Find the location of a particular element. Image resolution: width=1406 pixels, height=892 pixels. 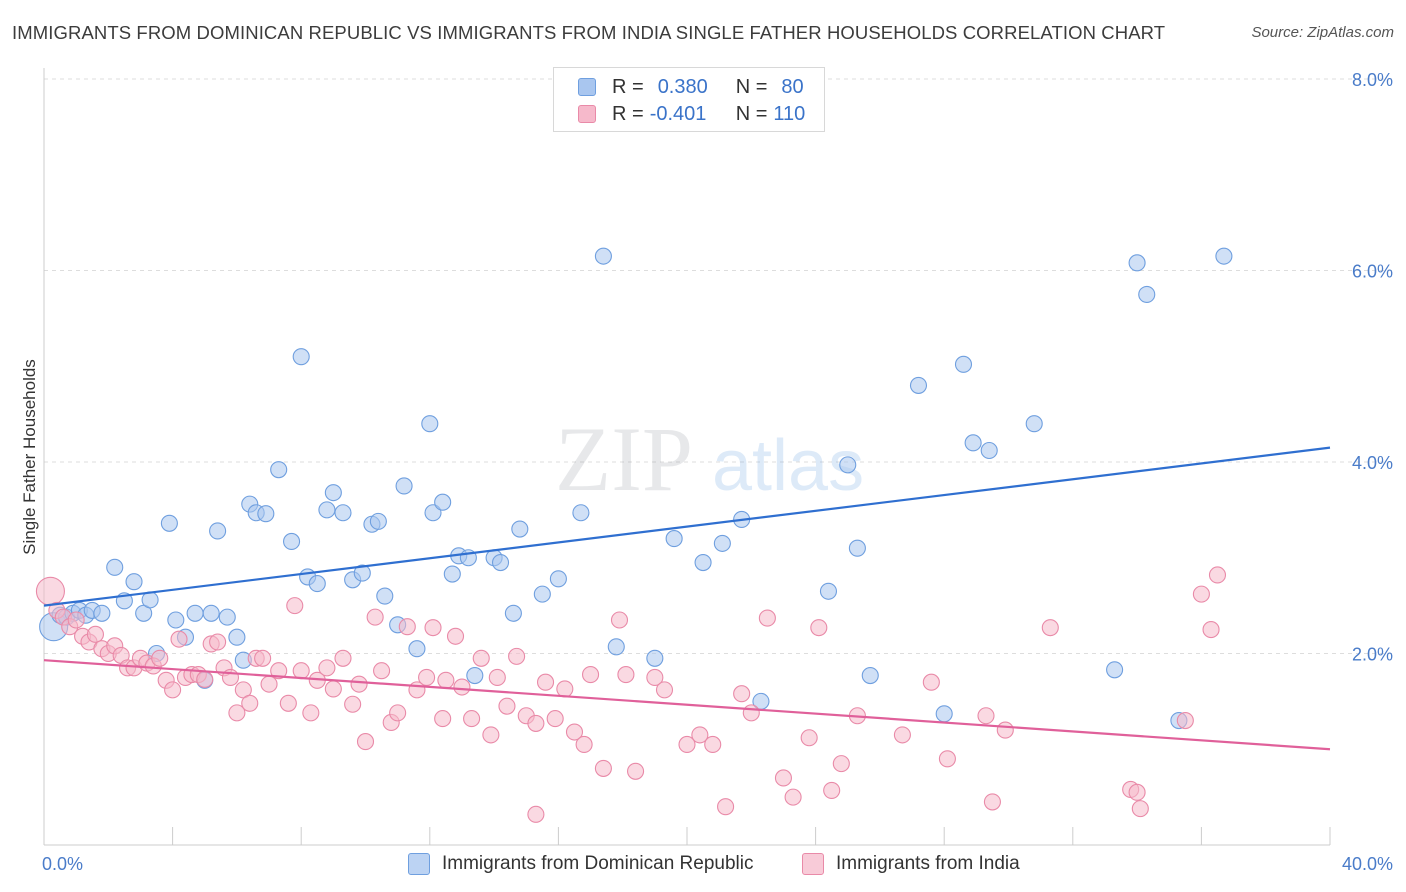

y-tick-label: 2.0% is located at coordinates (1372, 655).